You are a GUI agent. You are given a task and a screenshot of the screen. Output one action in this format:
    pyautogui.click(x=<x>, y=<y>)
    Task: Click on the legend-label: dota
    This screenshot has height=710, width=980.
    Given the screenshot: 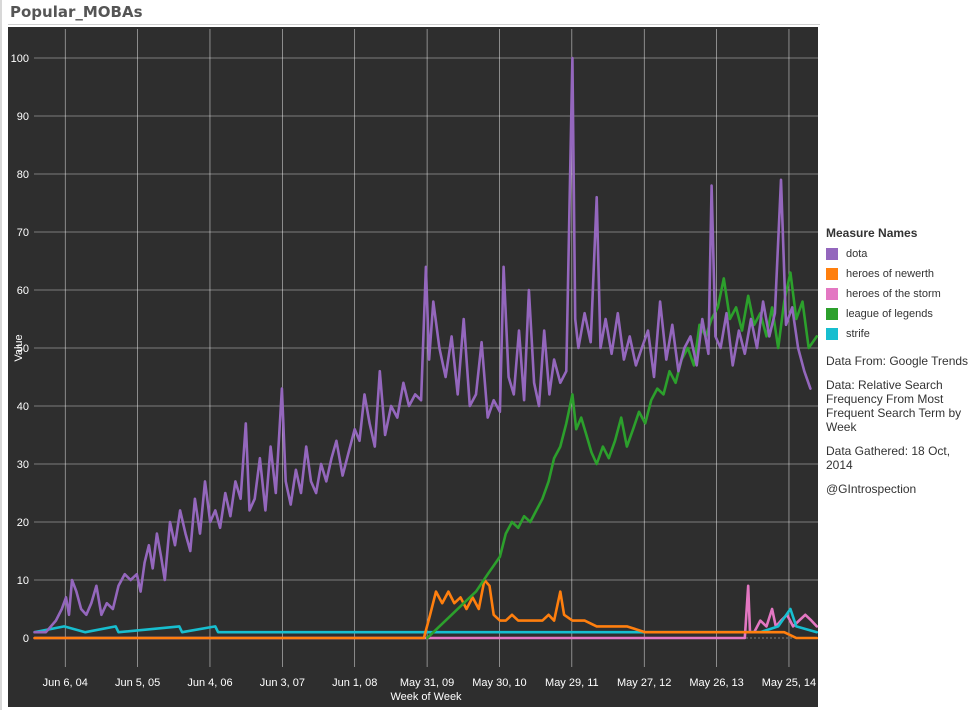 What is the action you would take?
    pyautogui.click(x=857, y=254)
    